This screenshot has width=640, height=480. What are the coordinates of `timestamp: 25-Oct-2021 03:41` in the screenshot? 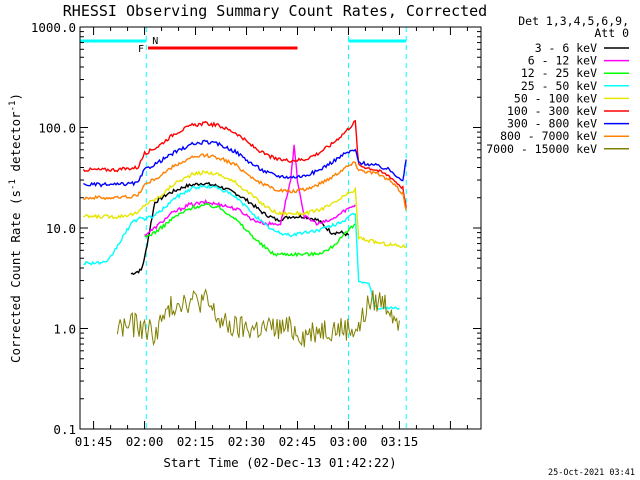 It's located at (591, 473).